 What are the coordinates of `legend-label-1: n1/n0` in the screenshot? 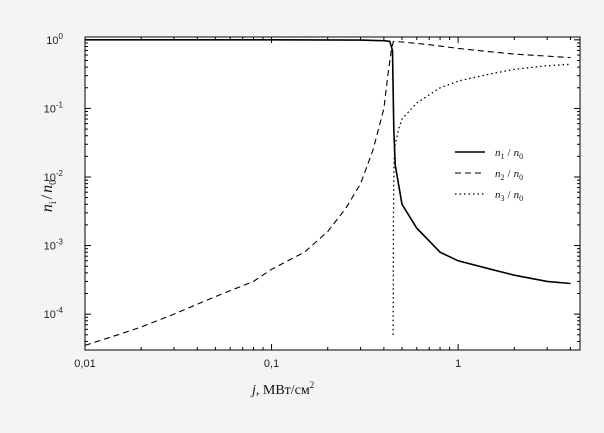 It's located at (509, 154).